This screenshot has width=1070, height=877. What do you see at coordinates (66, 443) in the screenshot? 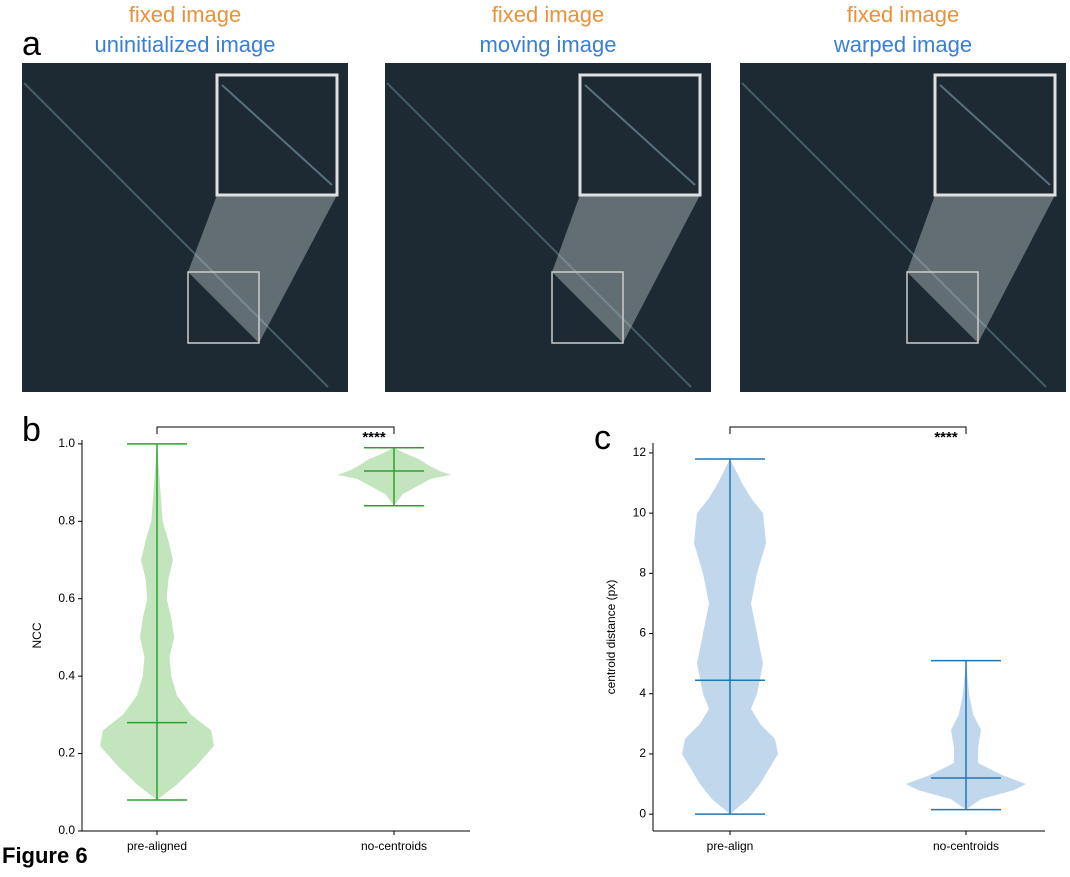
I see `y-tick-label: 1.0` at bounding box center [66, 443].